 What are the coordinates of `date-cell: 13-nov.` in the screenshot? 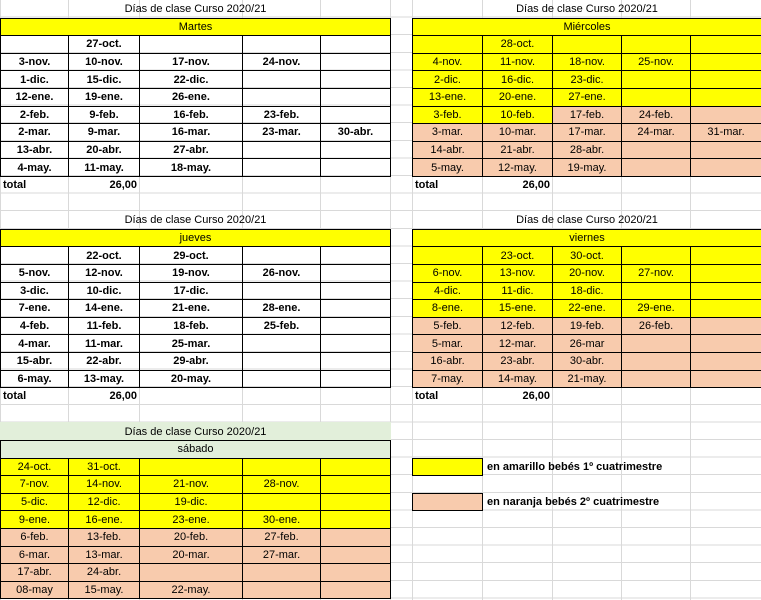 It's located at (517, 273).